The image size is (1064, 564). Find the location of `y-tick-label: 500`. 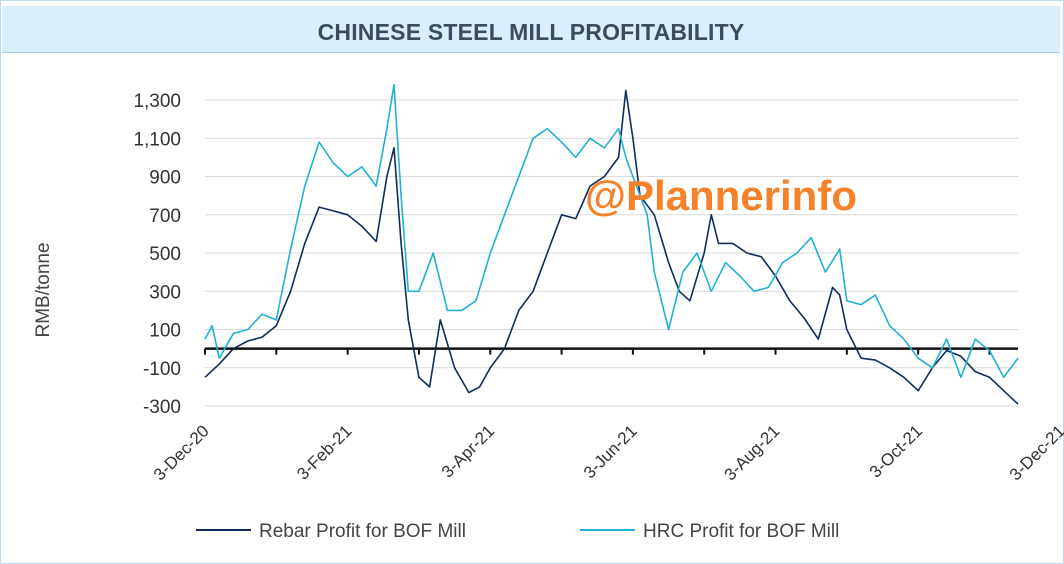

y-tick-label: 500 is located at coordinates (165, 254).